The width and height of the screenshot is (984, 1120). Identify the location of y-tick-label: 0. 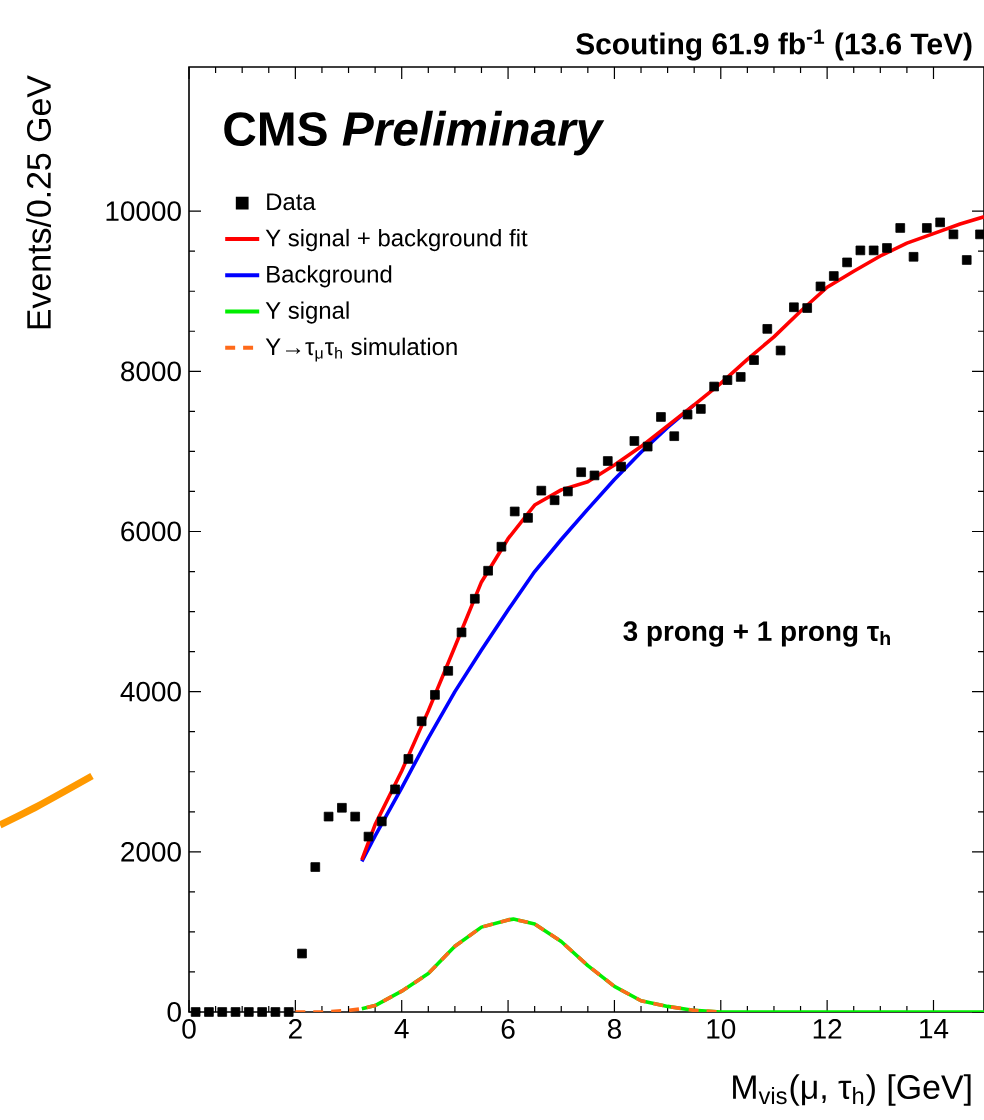
(174, 1012).